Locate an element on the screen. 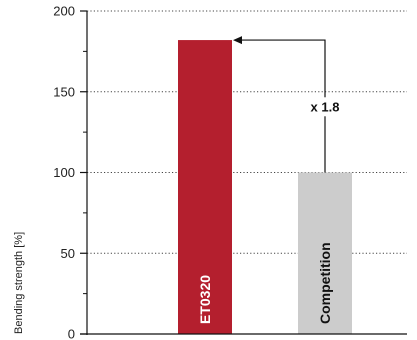 The height and width of the screenshot is (340, 417). ratio-annotation: x 1.8 is located at coordinates (288, 104).